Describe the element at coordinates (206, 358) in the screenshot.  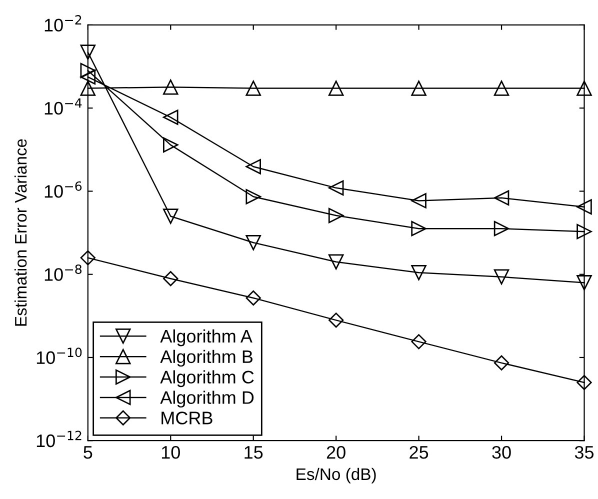
I see `legend-label: Algorithm B` at that location.